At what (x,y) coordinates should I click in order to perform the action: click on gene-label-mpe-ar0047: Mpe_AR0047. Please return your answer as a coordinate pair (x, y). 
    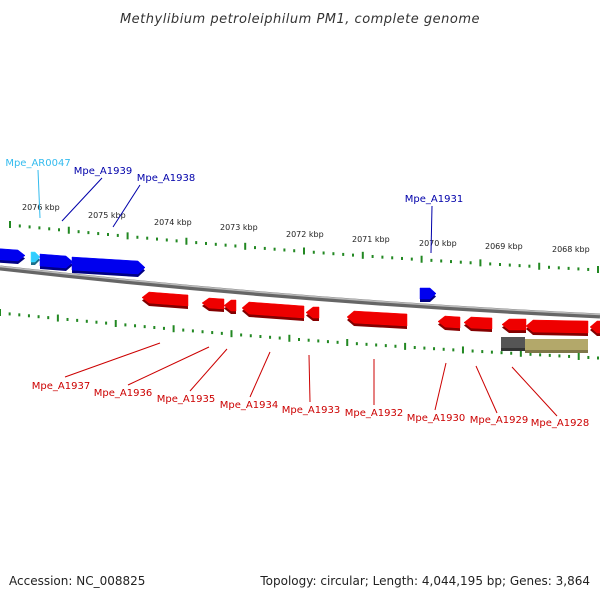
    Looking at the image, I should click on (38, 188).